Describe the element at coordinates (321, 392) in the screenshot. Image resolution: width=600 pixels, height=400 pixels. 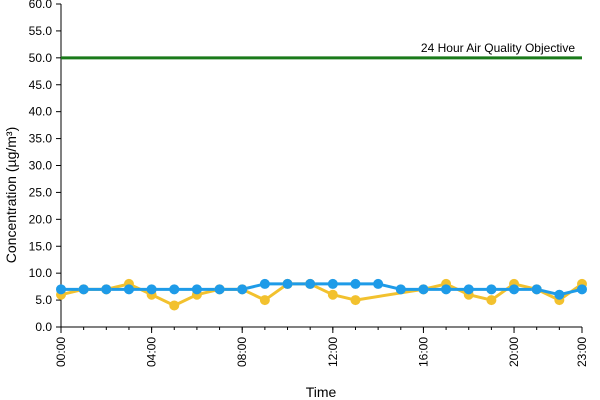
I see `x-axis-title: Time` at that location.